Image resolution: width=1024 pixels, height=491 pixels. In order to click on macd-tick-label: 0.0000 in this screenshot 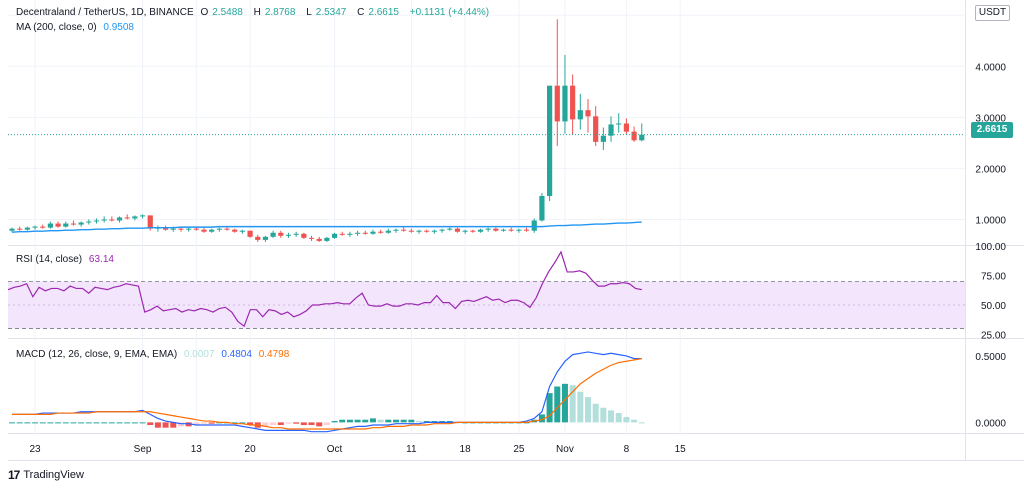, I will do `click(990, 423)`.